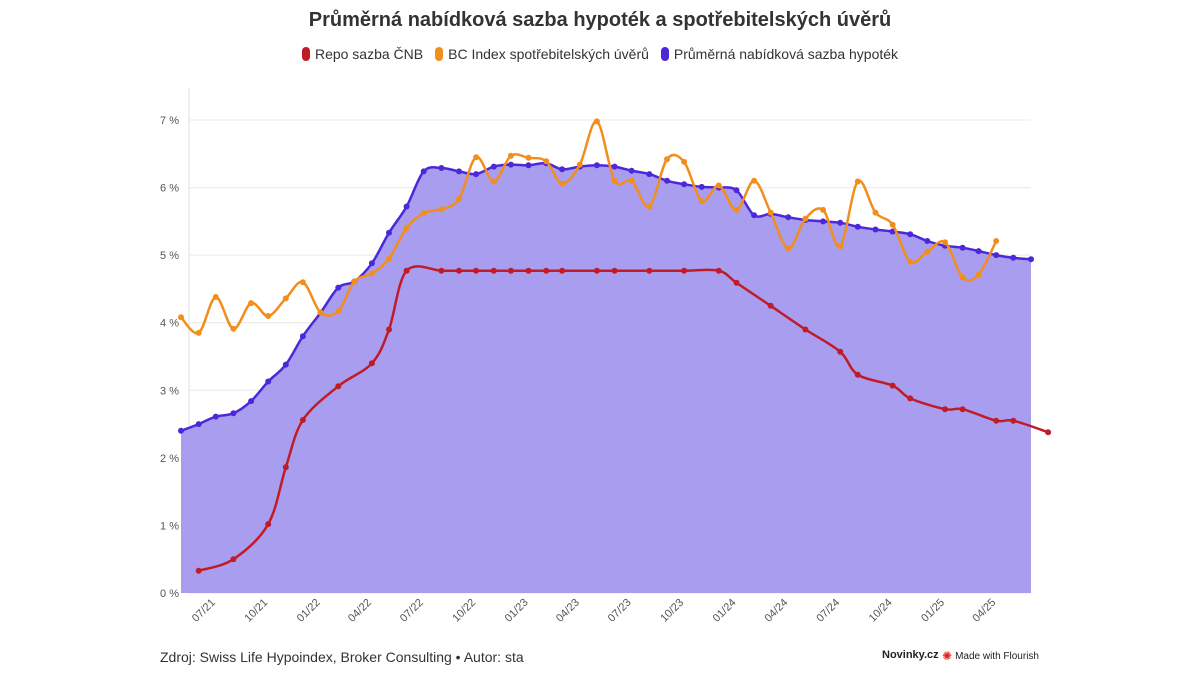 This screenshot has height=675, width=1200. I want to click on y-tick-label: 2 %, so click(169, 459).